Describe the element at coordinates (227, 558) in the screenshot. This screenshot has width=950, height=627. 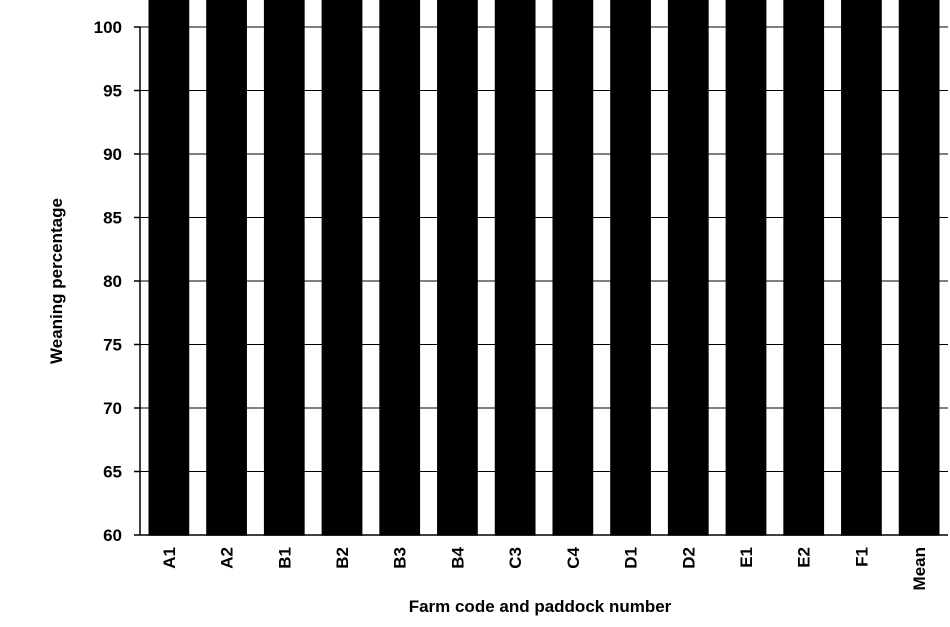
I see `x-tick-label: A2` at that location.